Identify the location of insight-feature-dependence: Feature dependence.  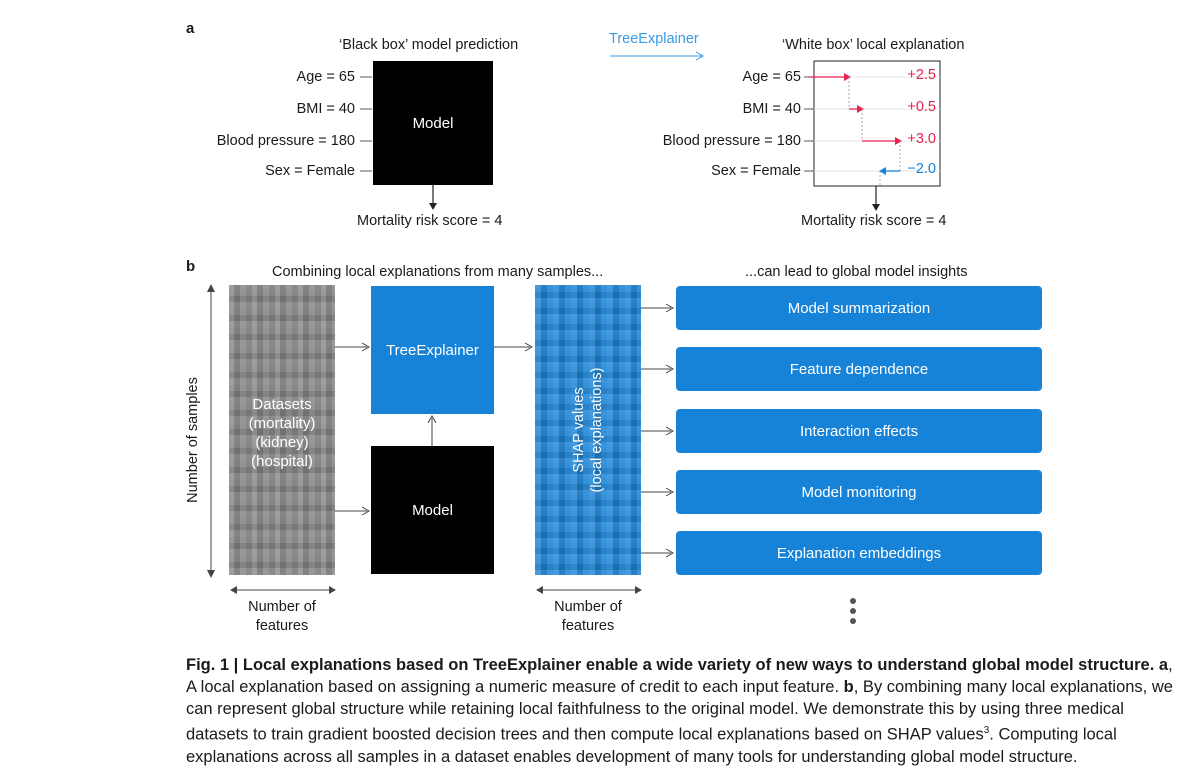
(859, 369).